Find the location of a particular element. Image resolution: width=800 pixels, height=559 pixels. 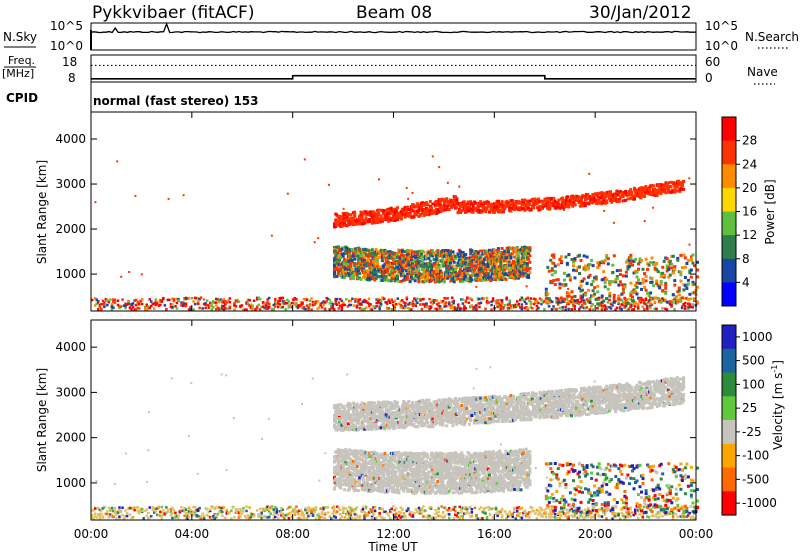

freq-label-top: Freq. is located at coordinates (21, 60).